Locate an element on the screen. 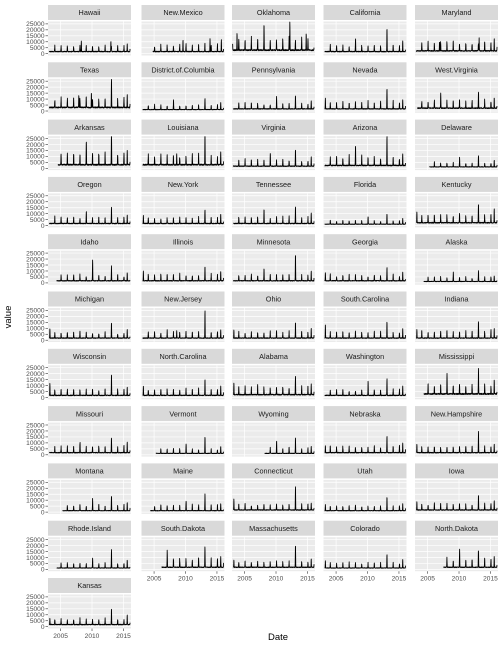 The width and height of the screenshot is (504, 648). facet-texas: Texas is located at coordinates (89, 87).